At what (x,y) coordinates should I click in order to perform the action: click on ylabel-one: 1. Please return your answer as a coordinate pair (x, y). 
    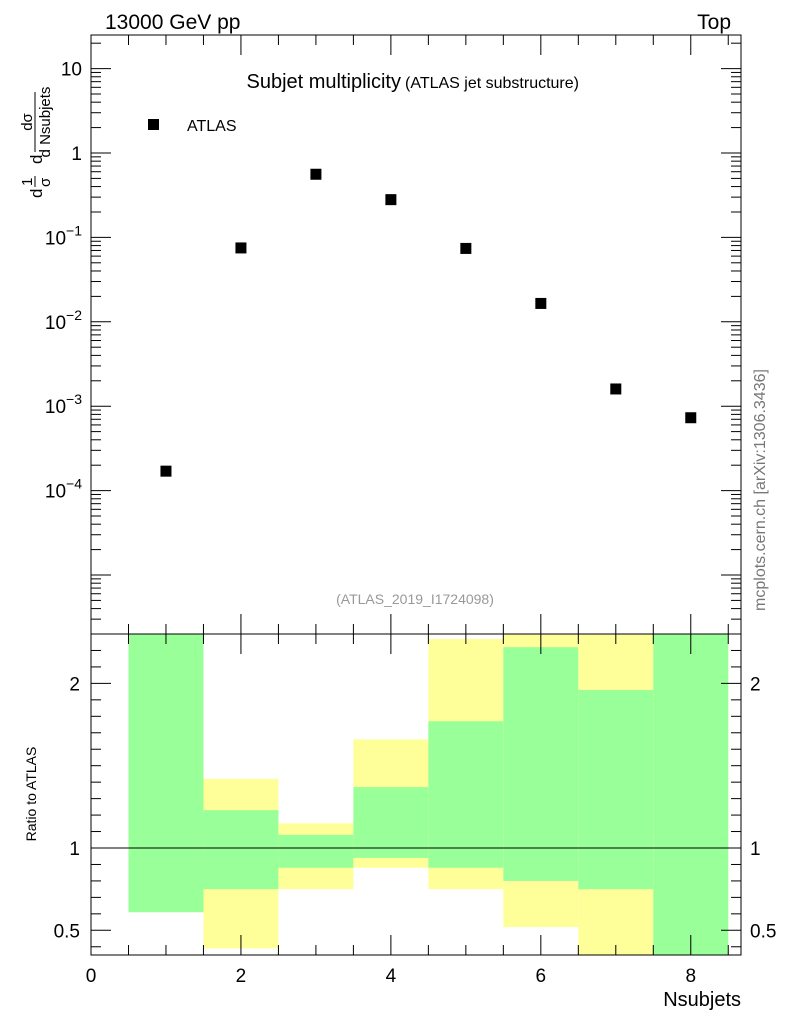
    Looking at the image, I should click on (27, 182).